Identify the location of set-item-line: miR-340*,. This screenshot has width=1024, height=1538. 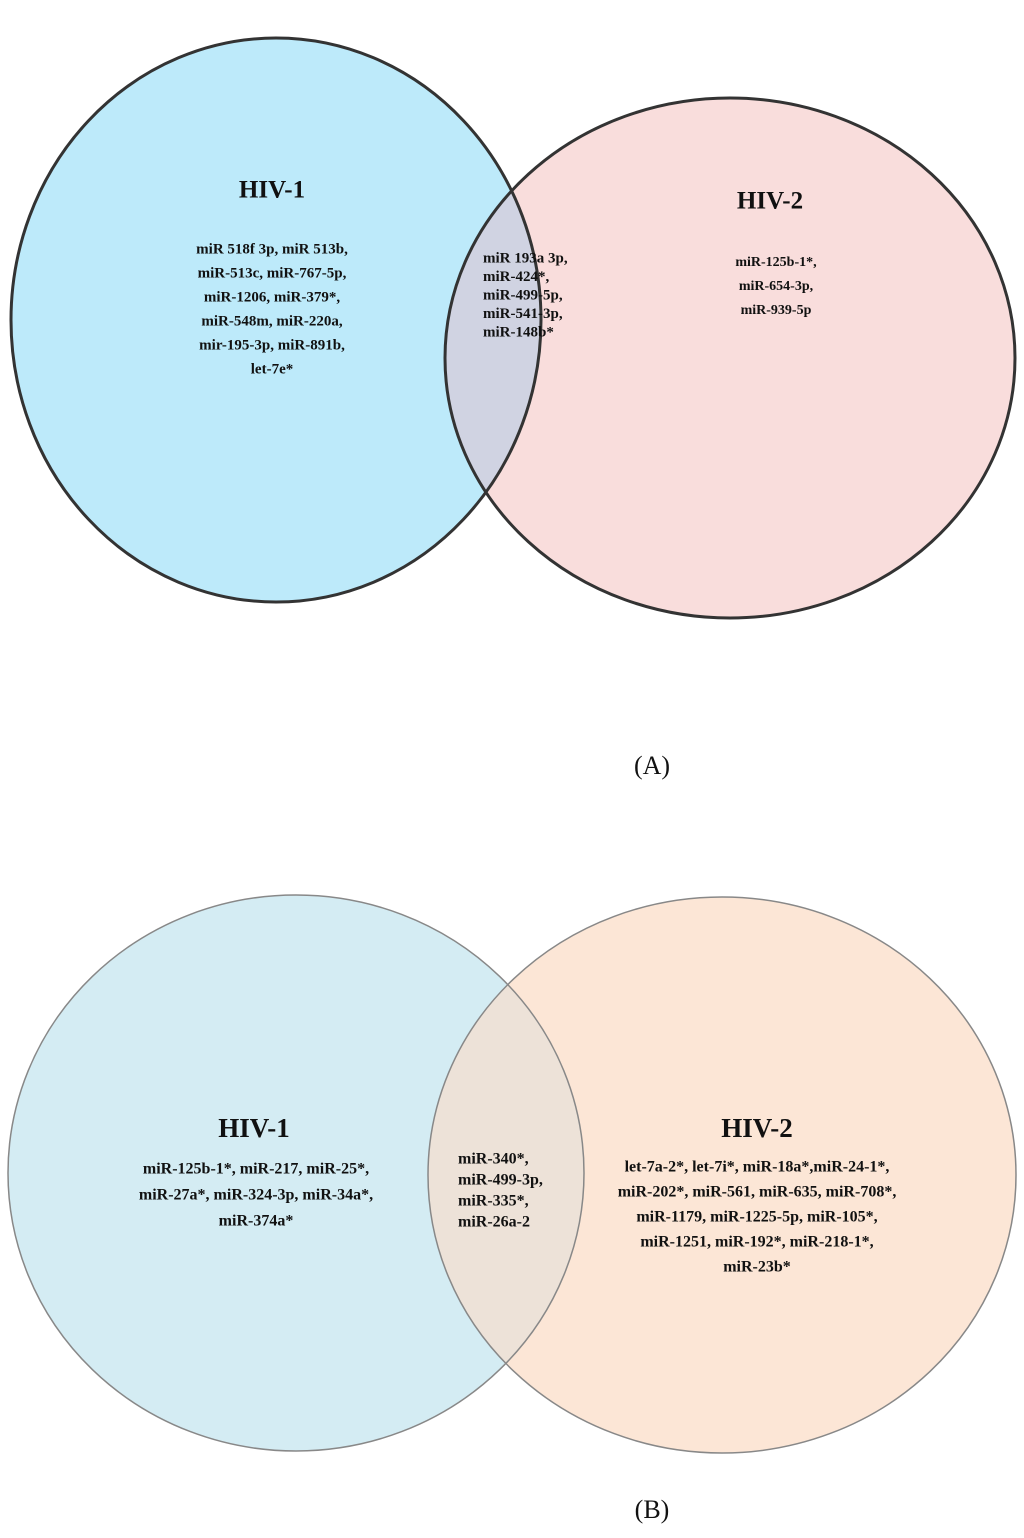
(493, 1159).